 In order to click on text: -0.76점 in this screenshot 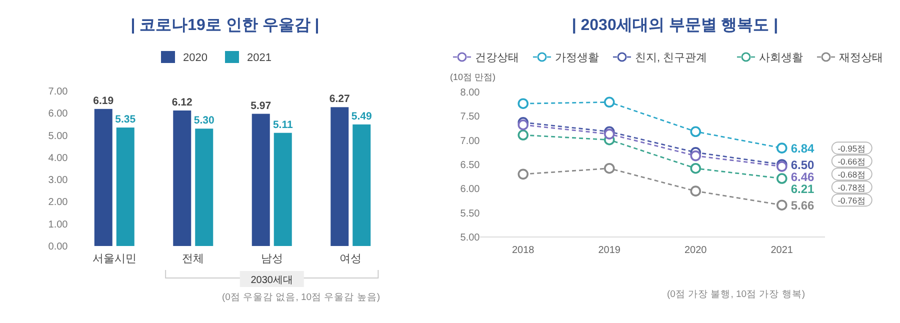, I will do `click(852, 201)`.